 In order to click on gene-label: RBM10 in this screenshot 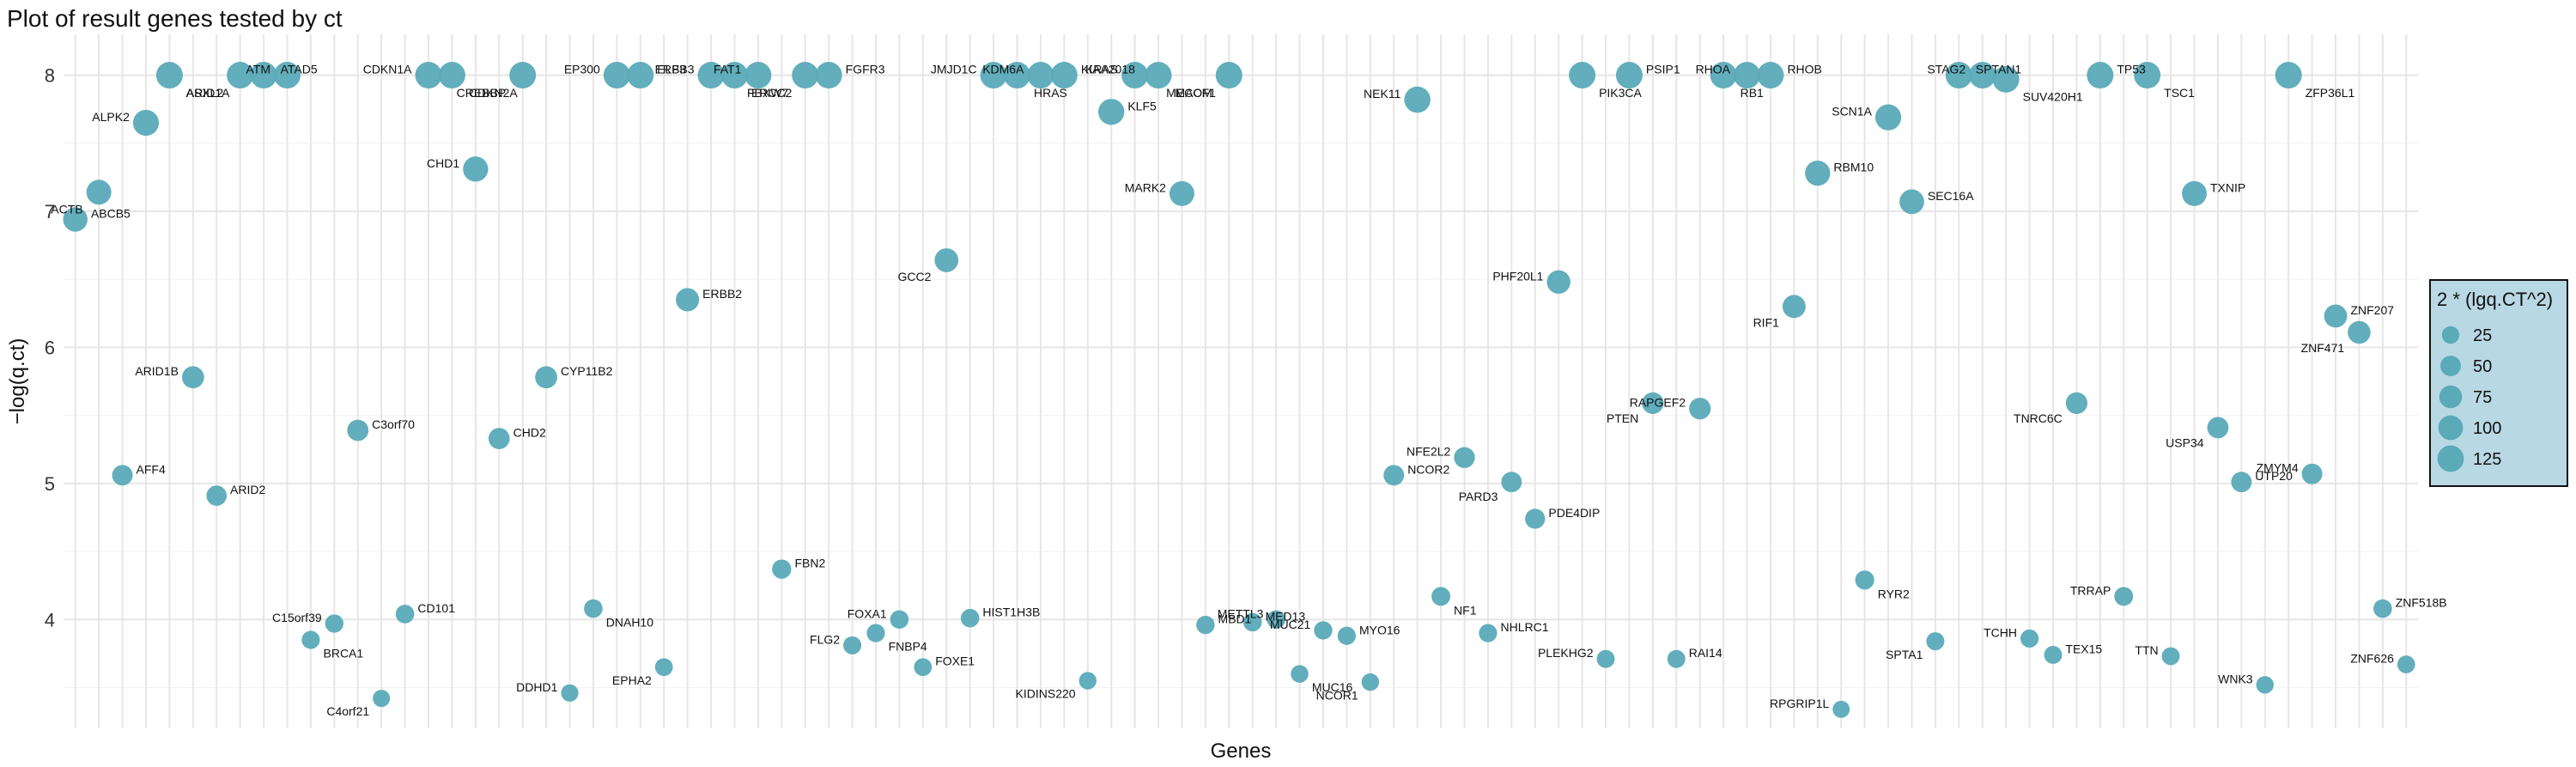, I will do `click(1853, 168)`.